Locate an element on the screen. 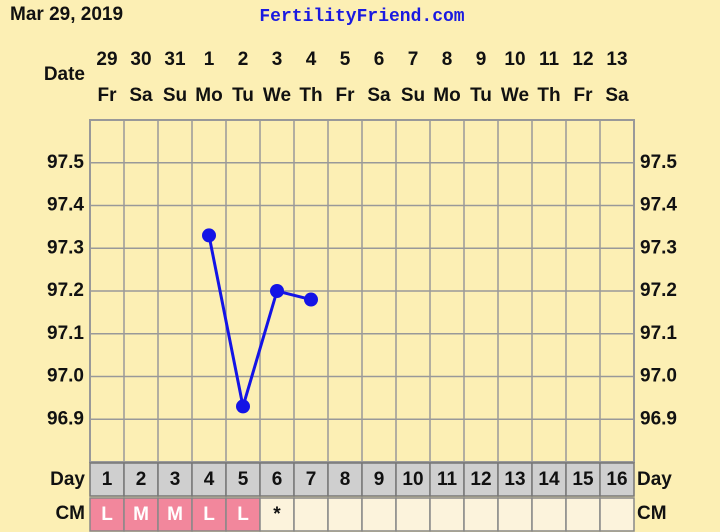 The image size is (720, 532). date: 9 is located at coordinates (481, 59).